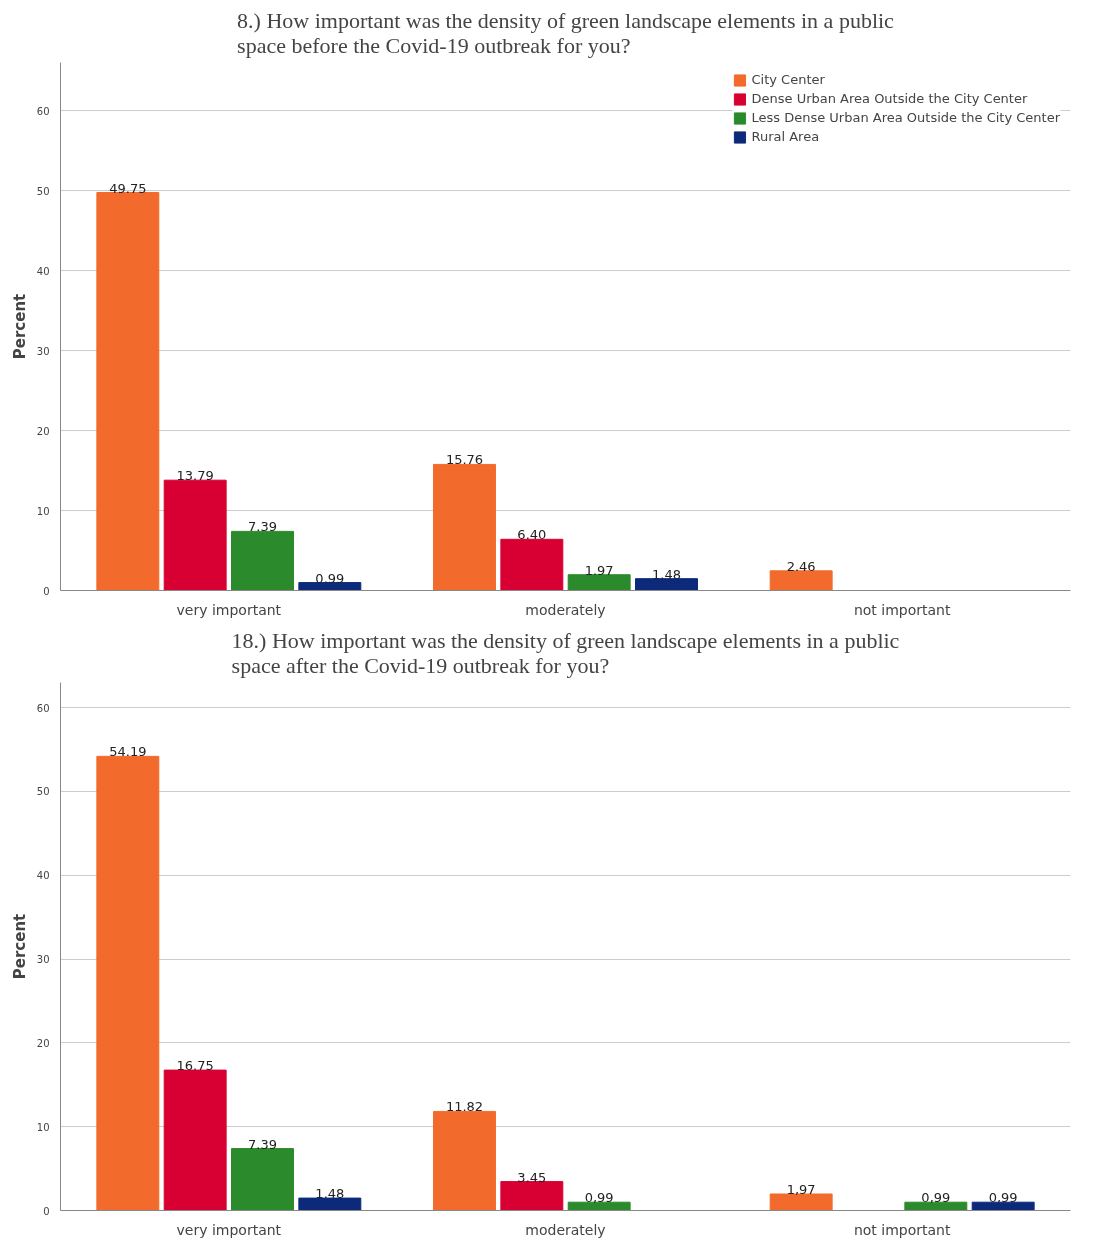 Image resolution: width=1102 pixels, height=1248 pixels. I want to click on data-label: 49.75, so click(128, 188).